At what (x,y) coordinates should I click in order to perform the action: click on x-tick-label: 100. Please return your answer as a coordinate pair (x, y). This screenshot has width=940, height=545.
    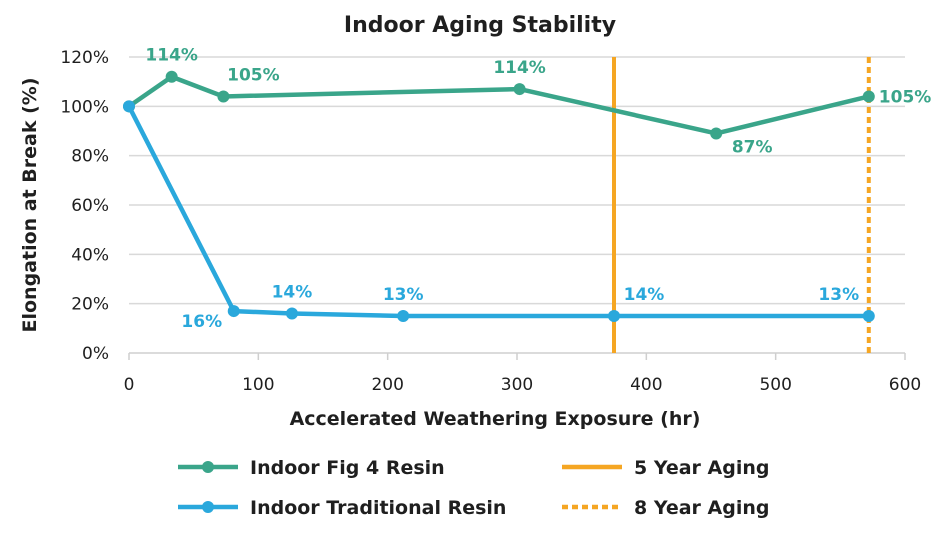
    Looking at the image, I should click on (258, 385).